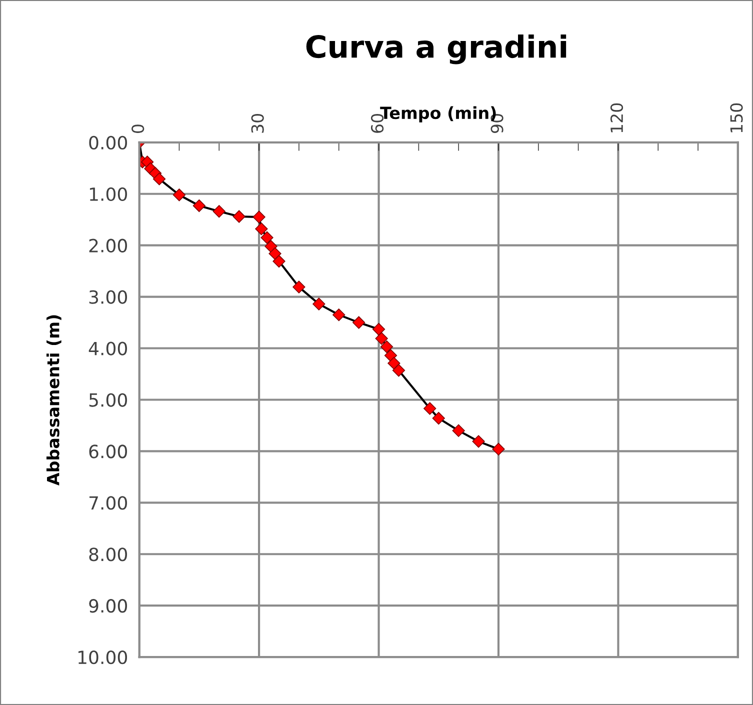 The height and width of the screenshot is (705, 753). Describe the element at coordinates (617, 117) in the screenshot. I see `x-tick-label: 120` at that location.